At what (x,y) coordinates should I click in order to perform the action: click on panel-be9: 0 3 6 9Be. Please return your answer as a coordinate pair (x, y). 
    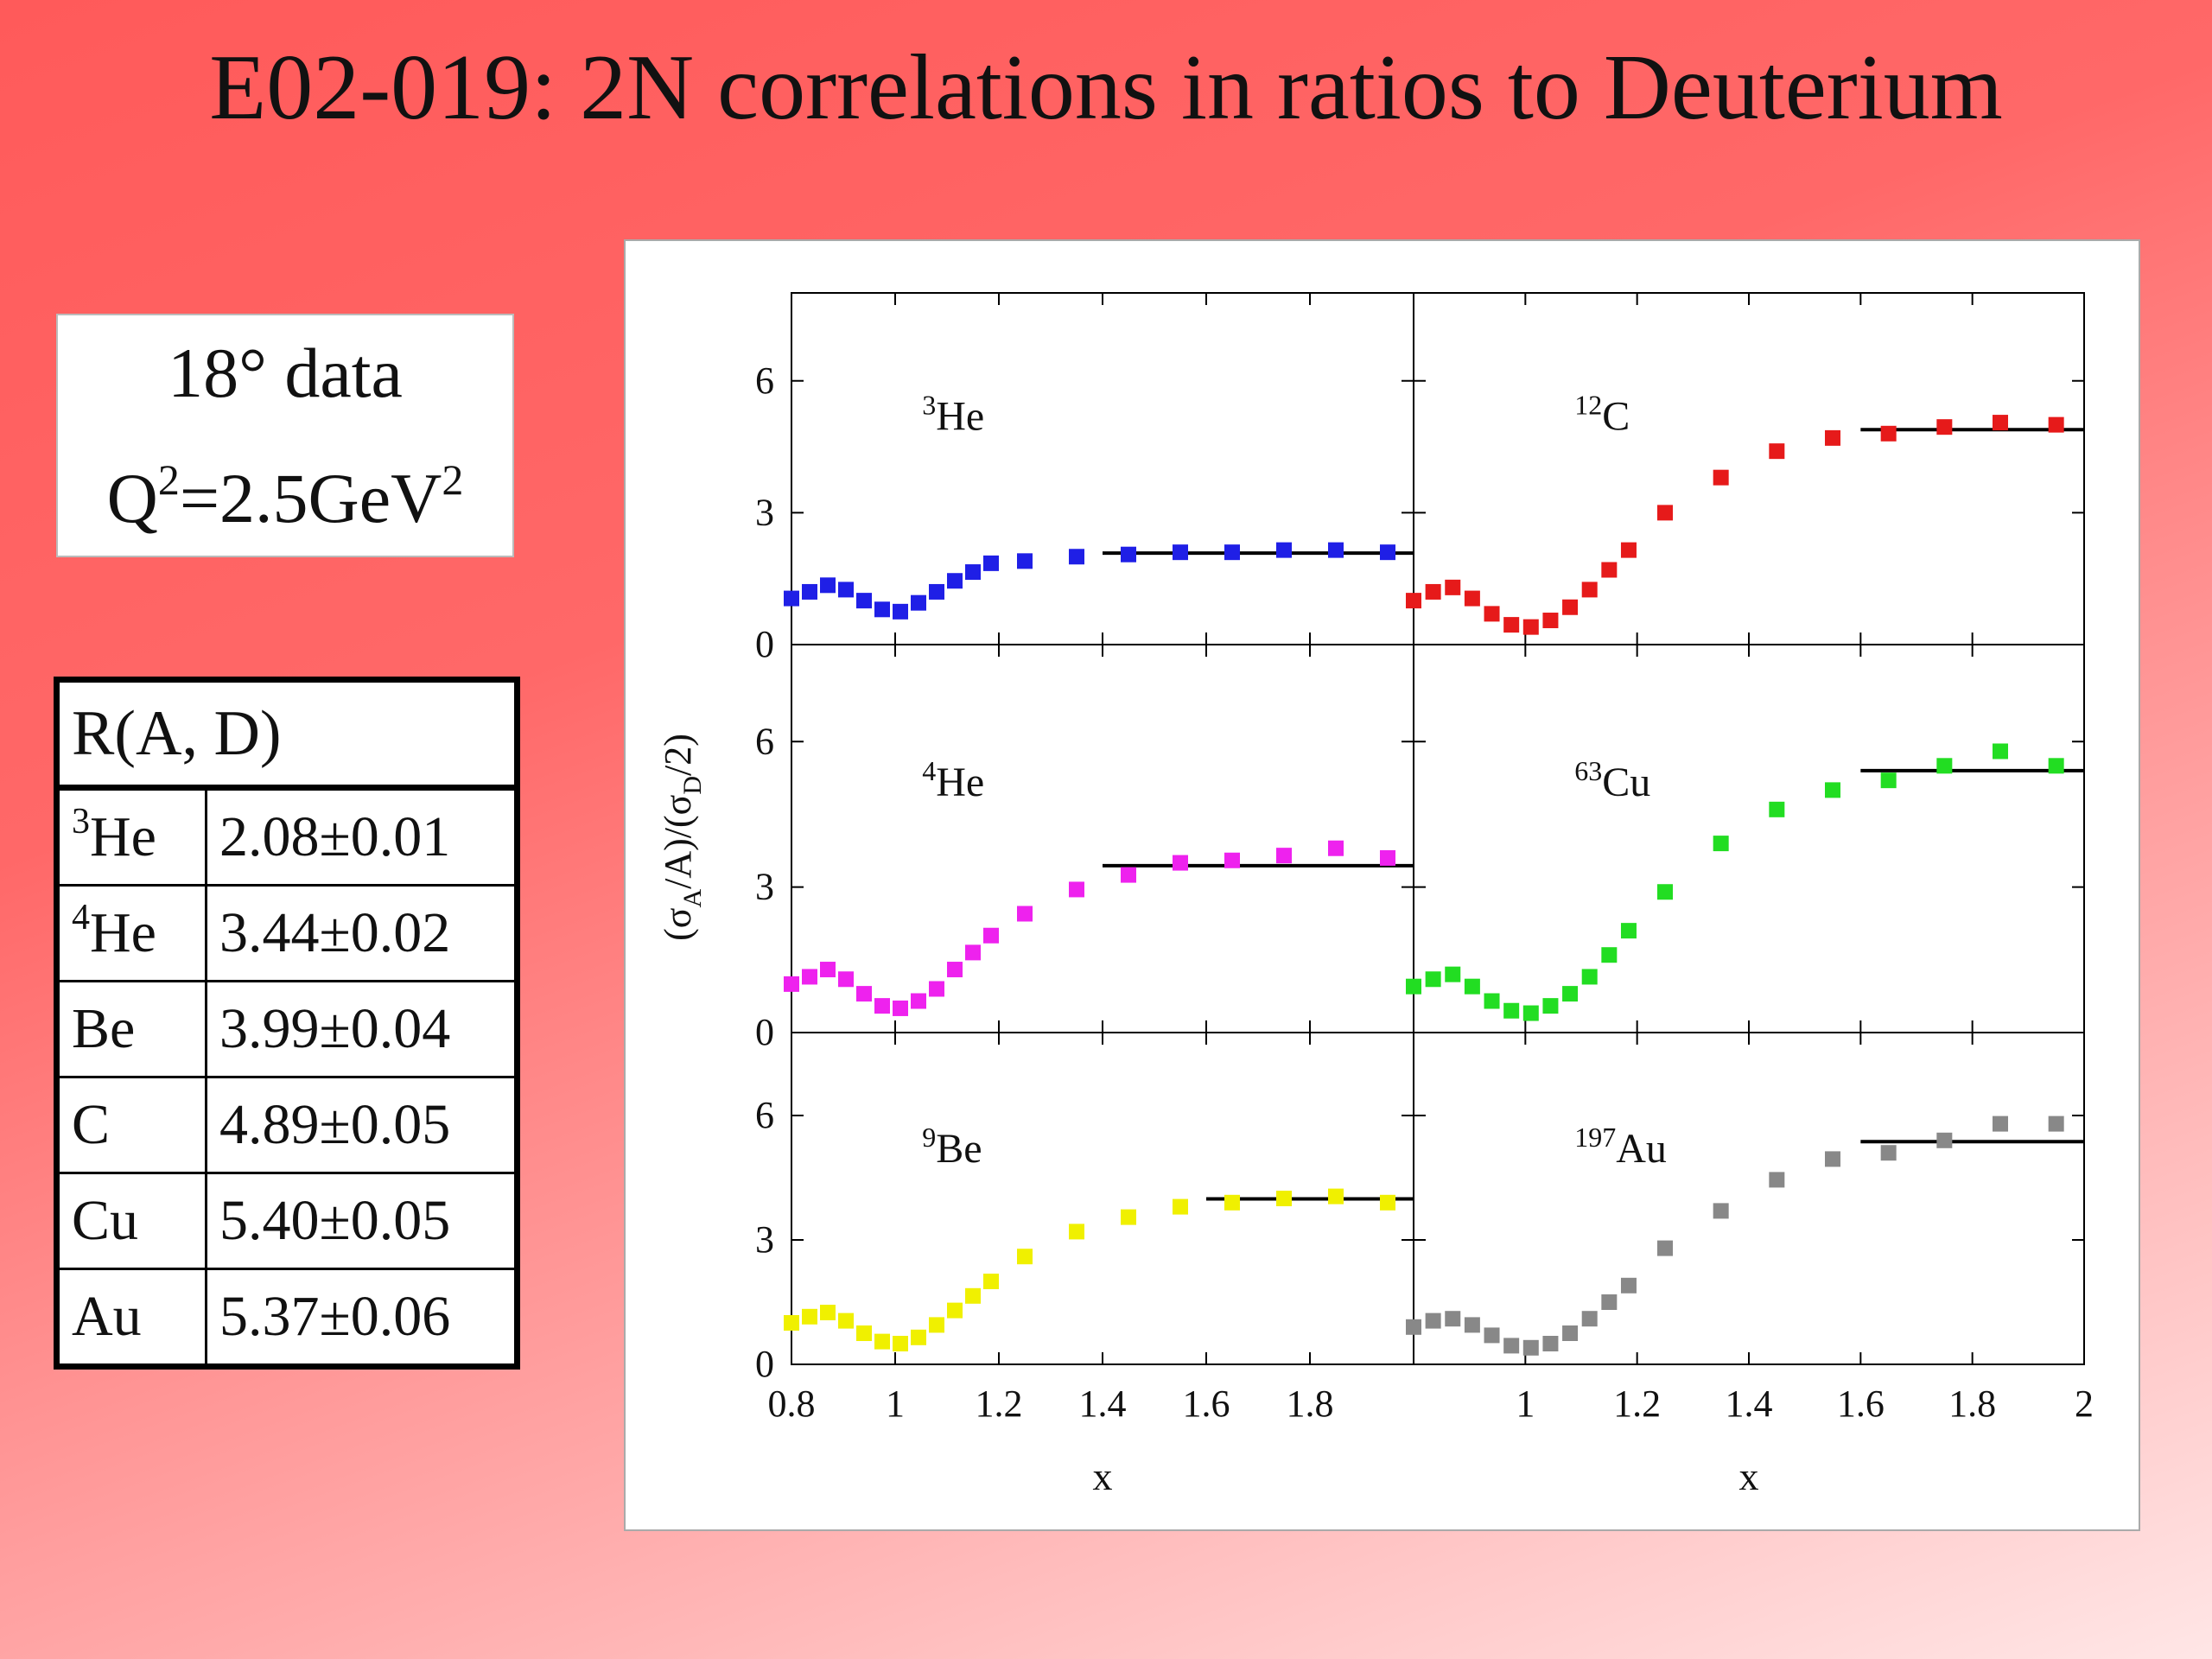
    Looking at the image, I should click on (1084, 1208).